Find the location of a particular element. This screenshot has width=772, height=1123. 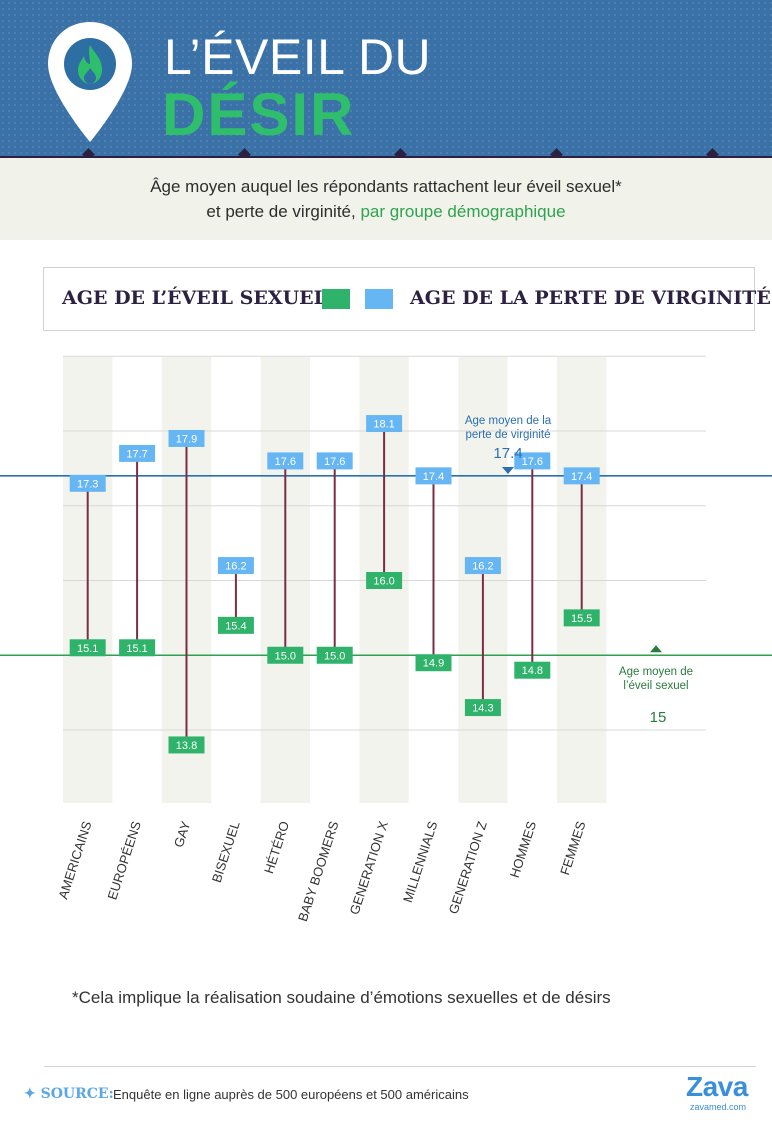

awakening-ref-label: l’éveil sexuel is located at coordinates (655, 686).